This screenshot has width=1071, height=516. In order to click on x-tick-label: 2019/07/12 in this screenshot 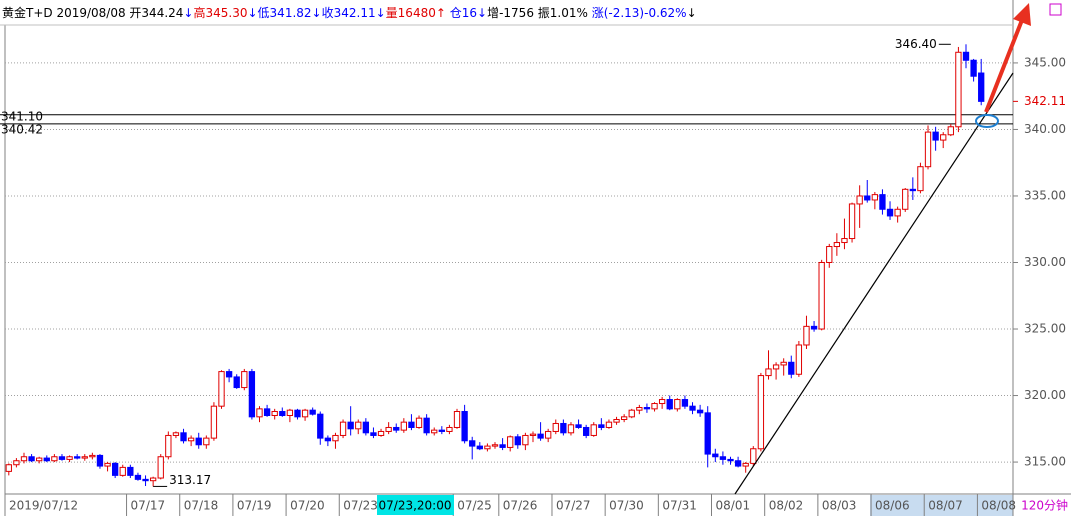, I will do `click(43, 506)`.